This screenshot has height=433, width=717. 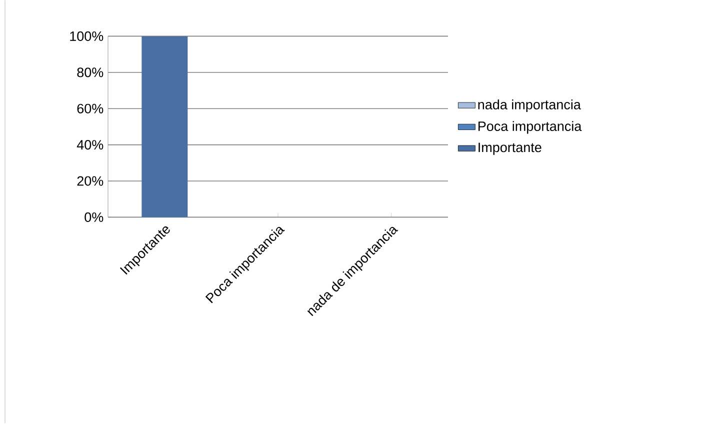 I want to click on y-tick-label: 40%, so click(x=90, y=145).